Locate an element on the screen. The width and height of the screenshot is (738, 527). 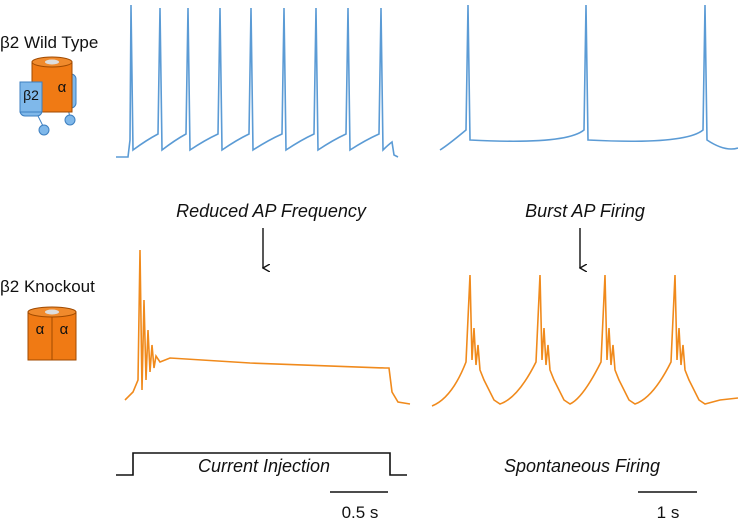
channel-icon-wt is located at coordinates (48, 96).